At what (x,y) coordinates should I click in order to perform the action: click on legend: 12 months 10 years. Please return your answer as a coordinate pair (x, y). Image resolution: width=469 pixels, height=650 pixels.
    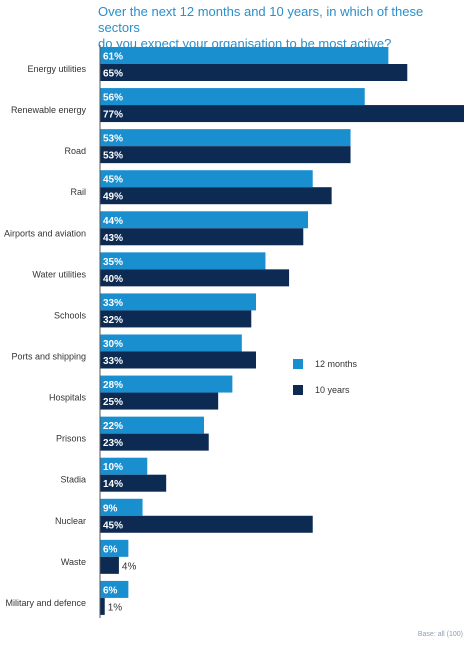
    Looking at the image, I should click on (325, 383).